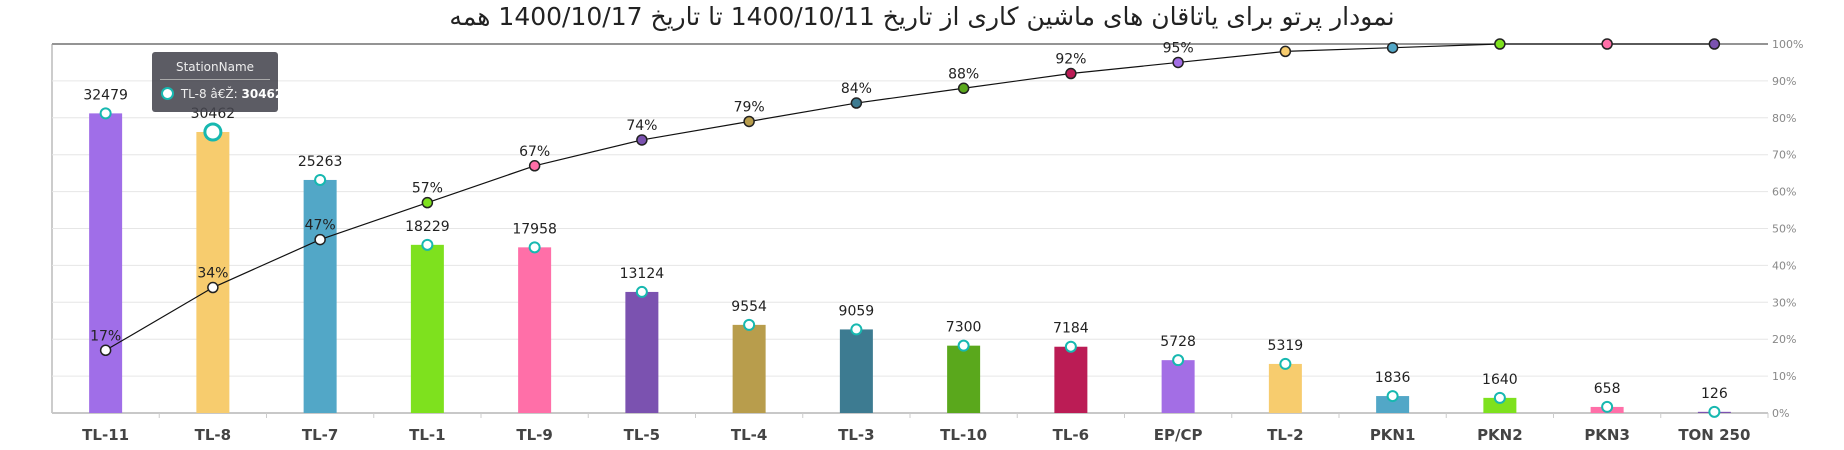 Image resolution: width=1844 pixels, height=450 pixels. Describe the element at coordinates (1071, 435) in the screenshot. I see `category-label: TL-6` at that location.